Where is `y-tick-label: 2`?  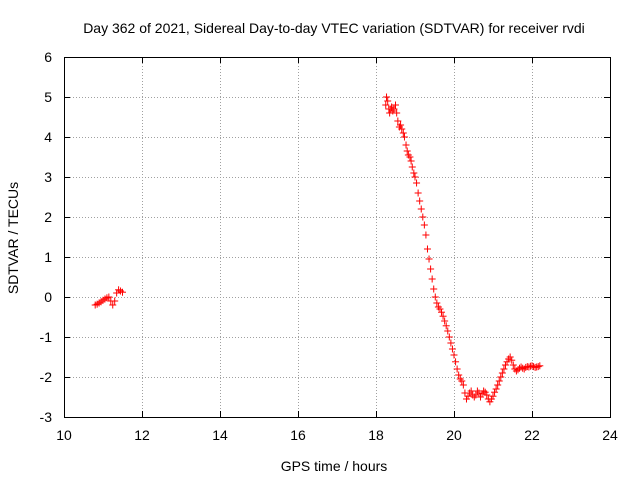 y-tick-label: 2 is located at coordinates (48, 217).